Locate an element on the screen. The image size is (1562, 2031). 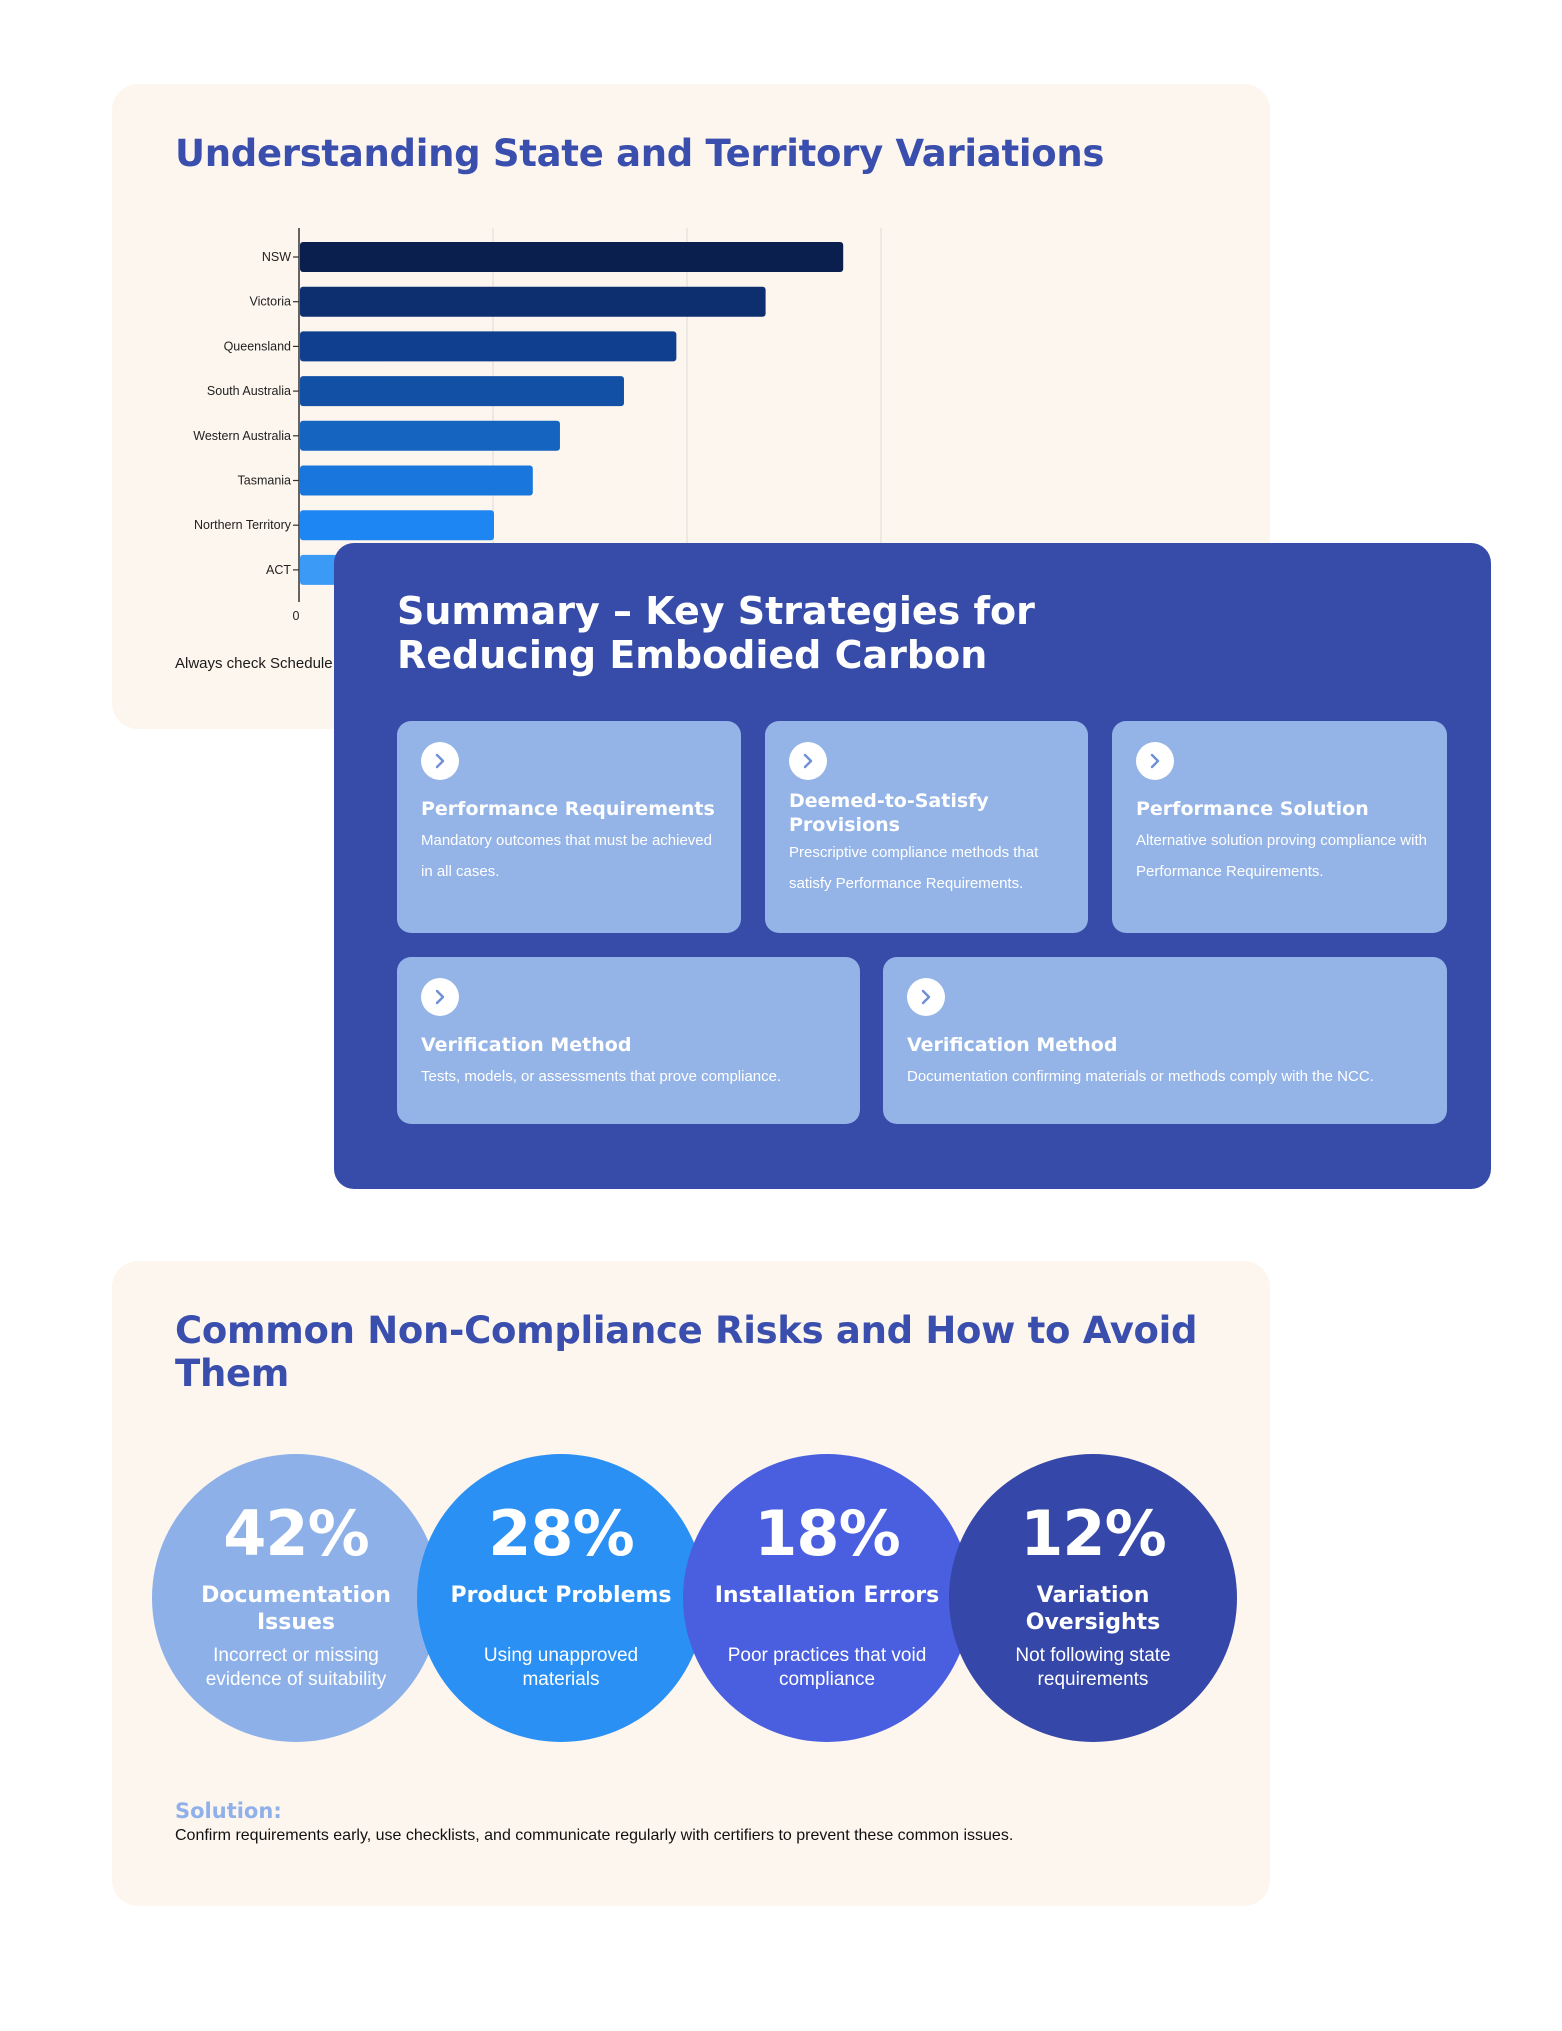
risk-percent: 42% is located at coordinates (296, 1533).